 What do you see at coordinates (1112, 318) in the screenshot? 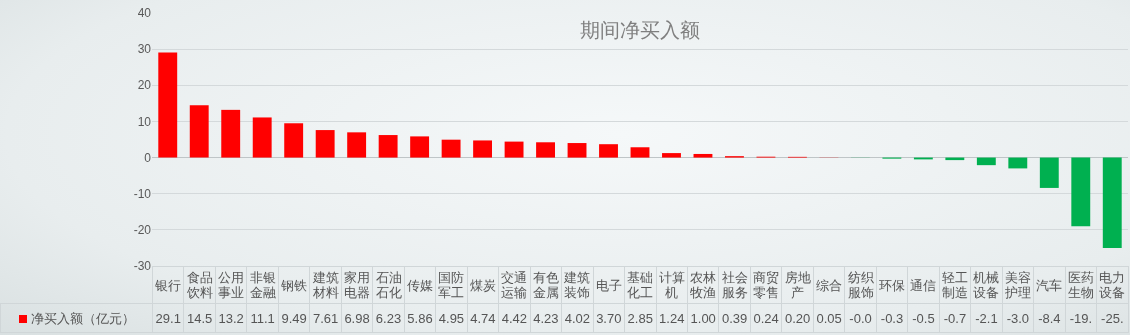
I see `data-label: -25.` at bounding box center [1112, 318].